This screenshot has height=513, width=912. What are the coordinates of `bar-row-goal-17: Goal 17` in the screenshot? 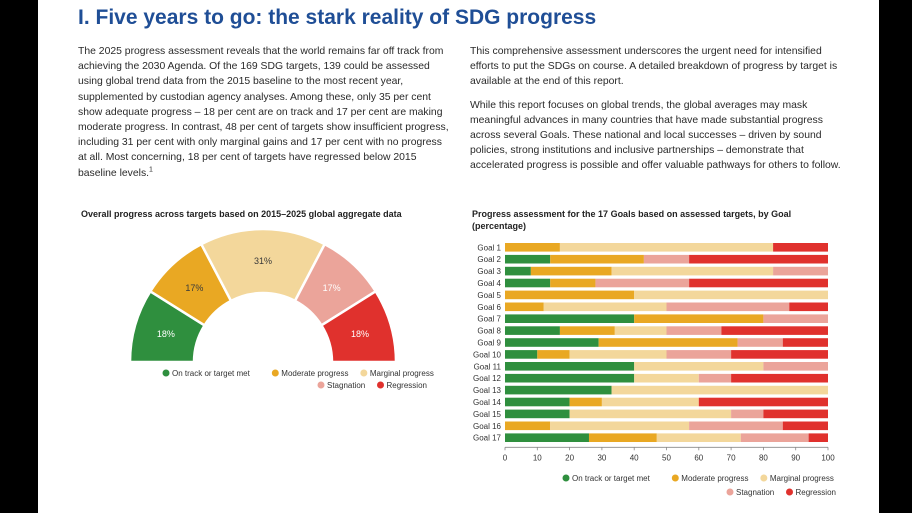 It's located at (650, 438).